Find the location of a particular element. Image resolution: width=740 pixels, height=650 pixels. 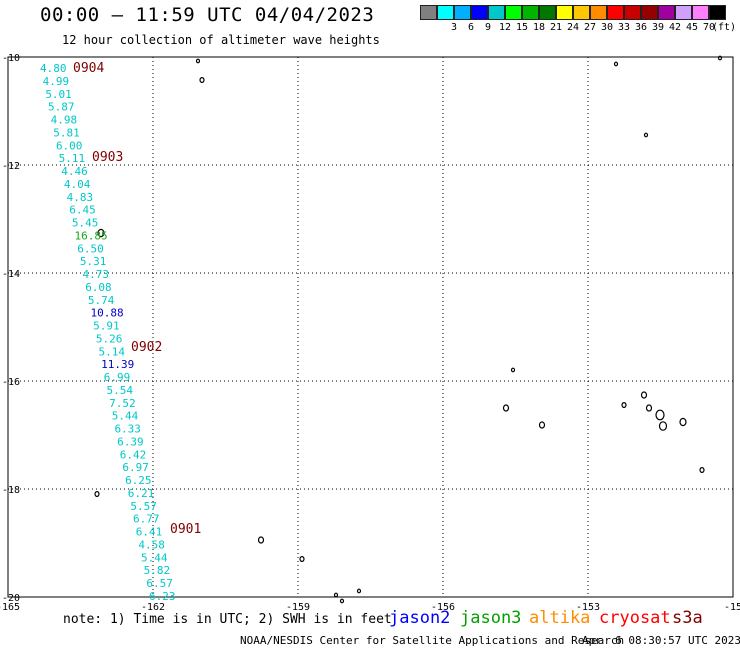

scale-label: 70 is located at coordinates (709, 27).